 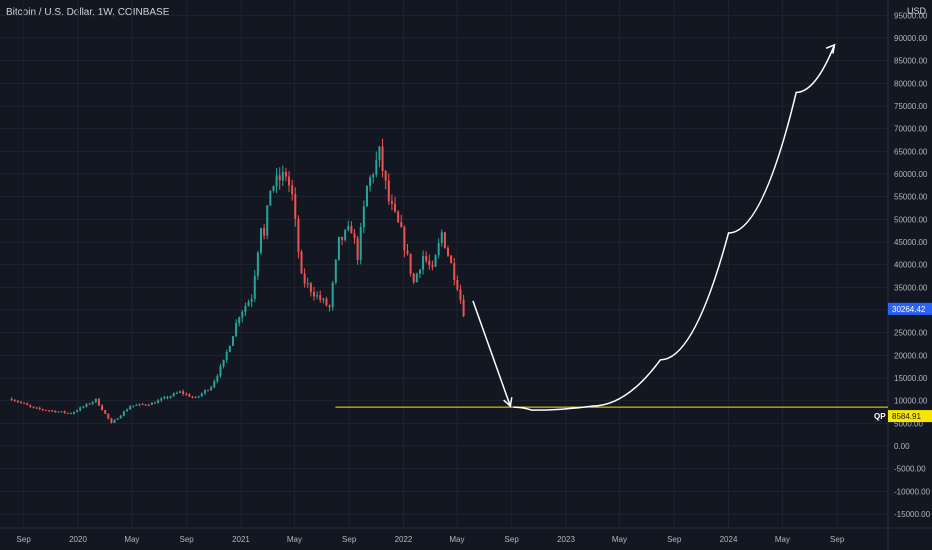 What do you see at coordinates (911, 174) in the screenshot?
I see `y-tick-label: 60000.00` at bounding box center [911, 174].